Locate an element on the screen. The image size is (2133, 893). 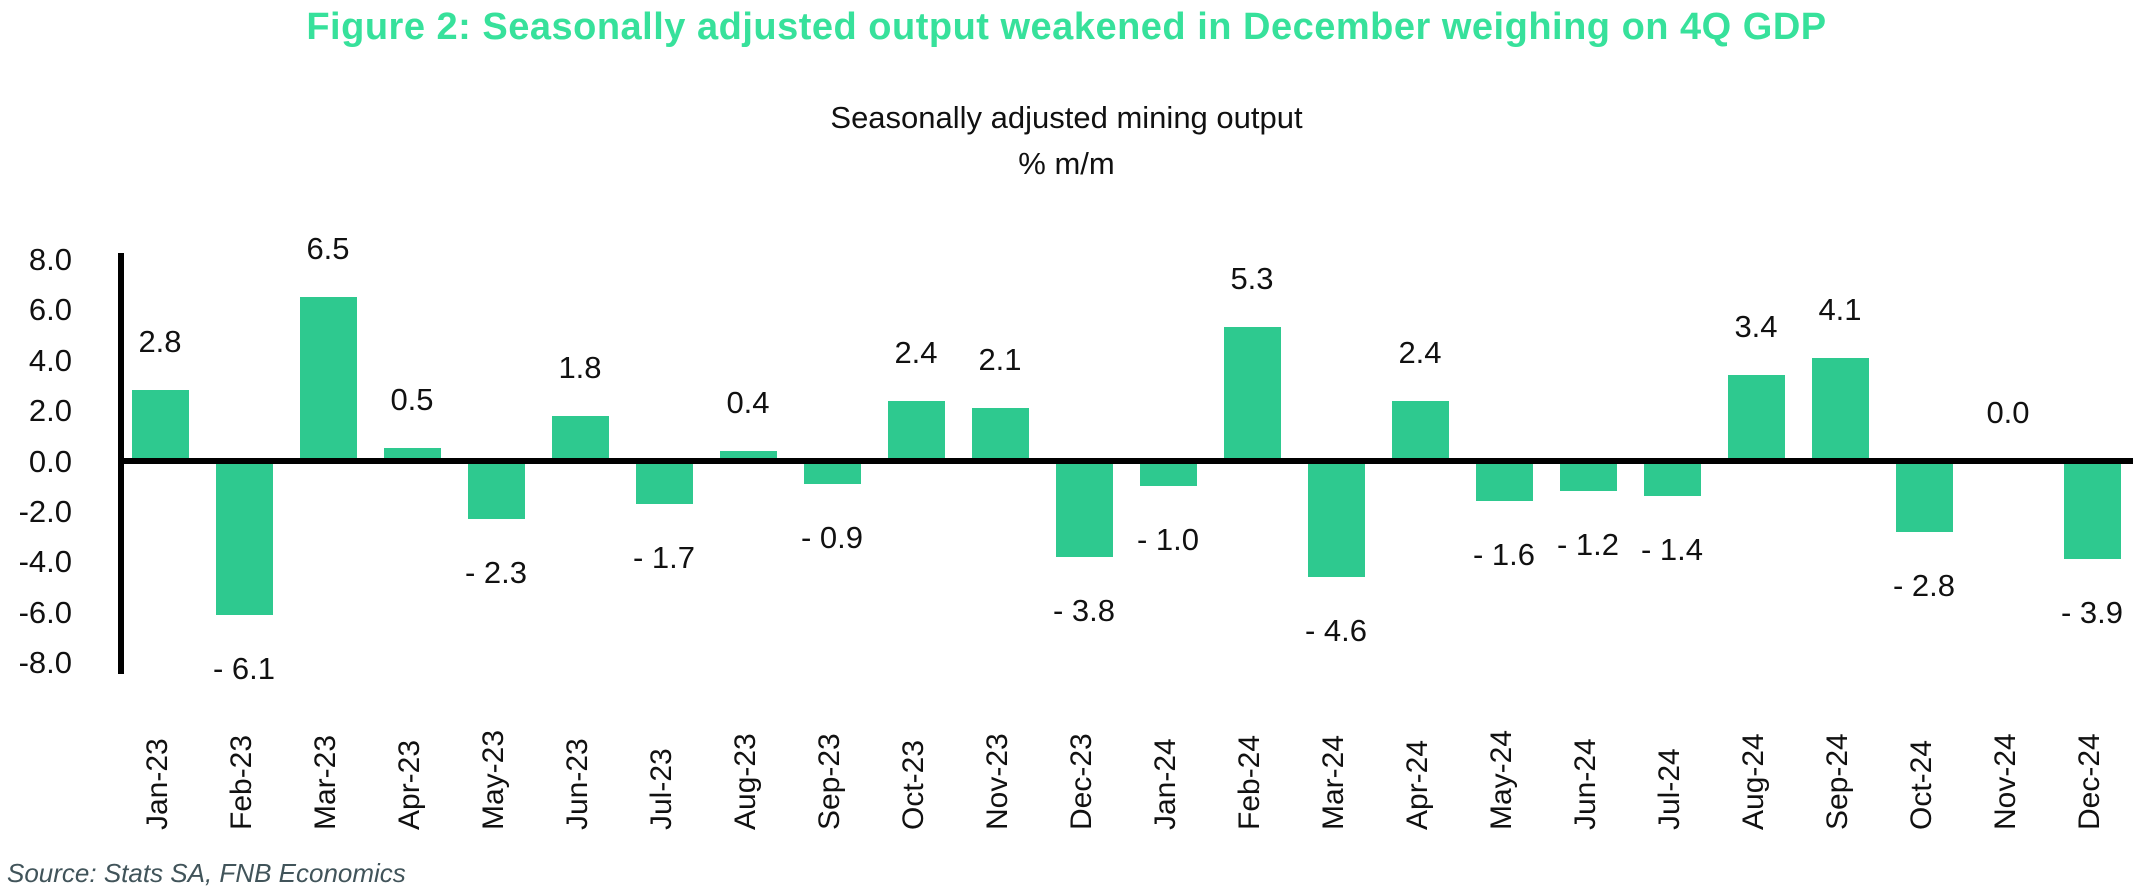
bar-value-label: - 1.6 is located at coordinates (1504, 555).